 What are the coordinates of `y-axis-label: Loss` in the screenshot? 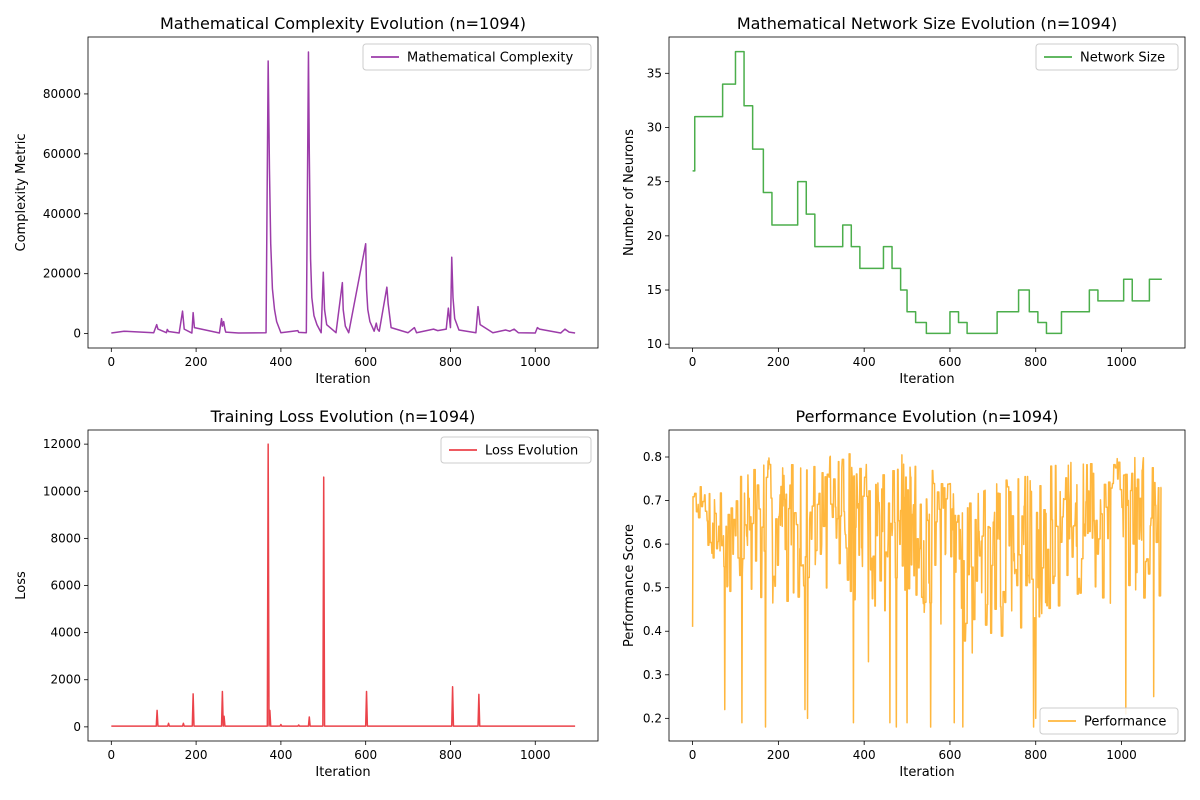 It's located at (21, 585).